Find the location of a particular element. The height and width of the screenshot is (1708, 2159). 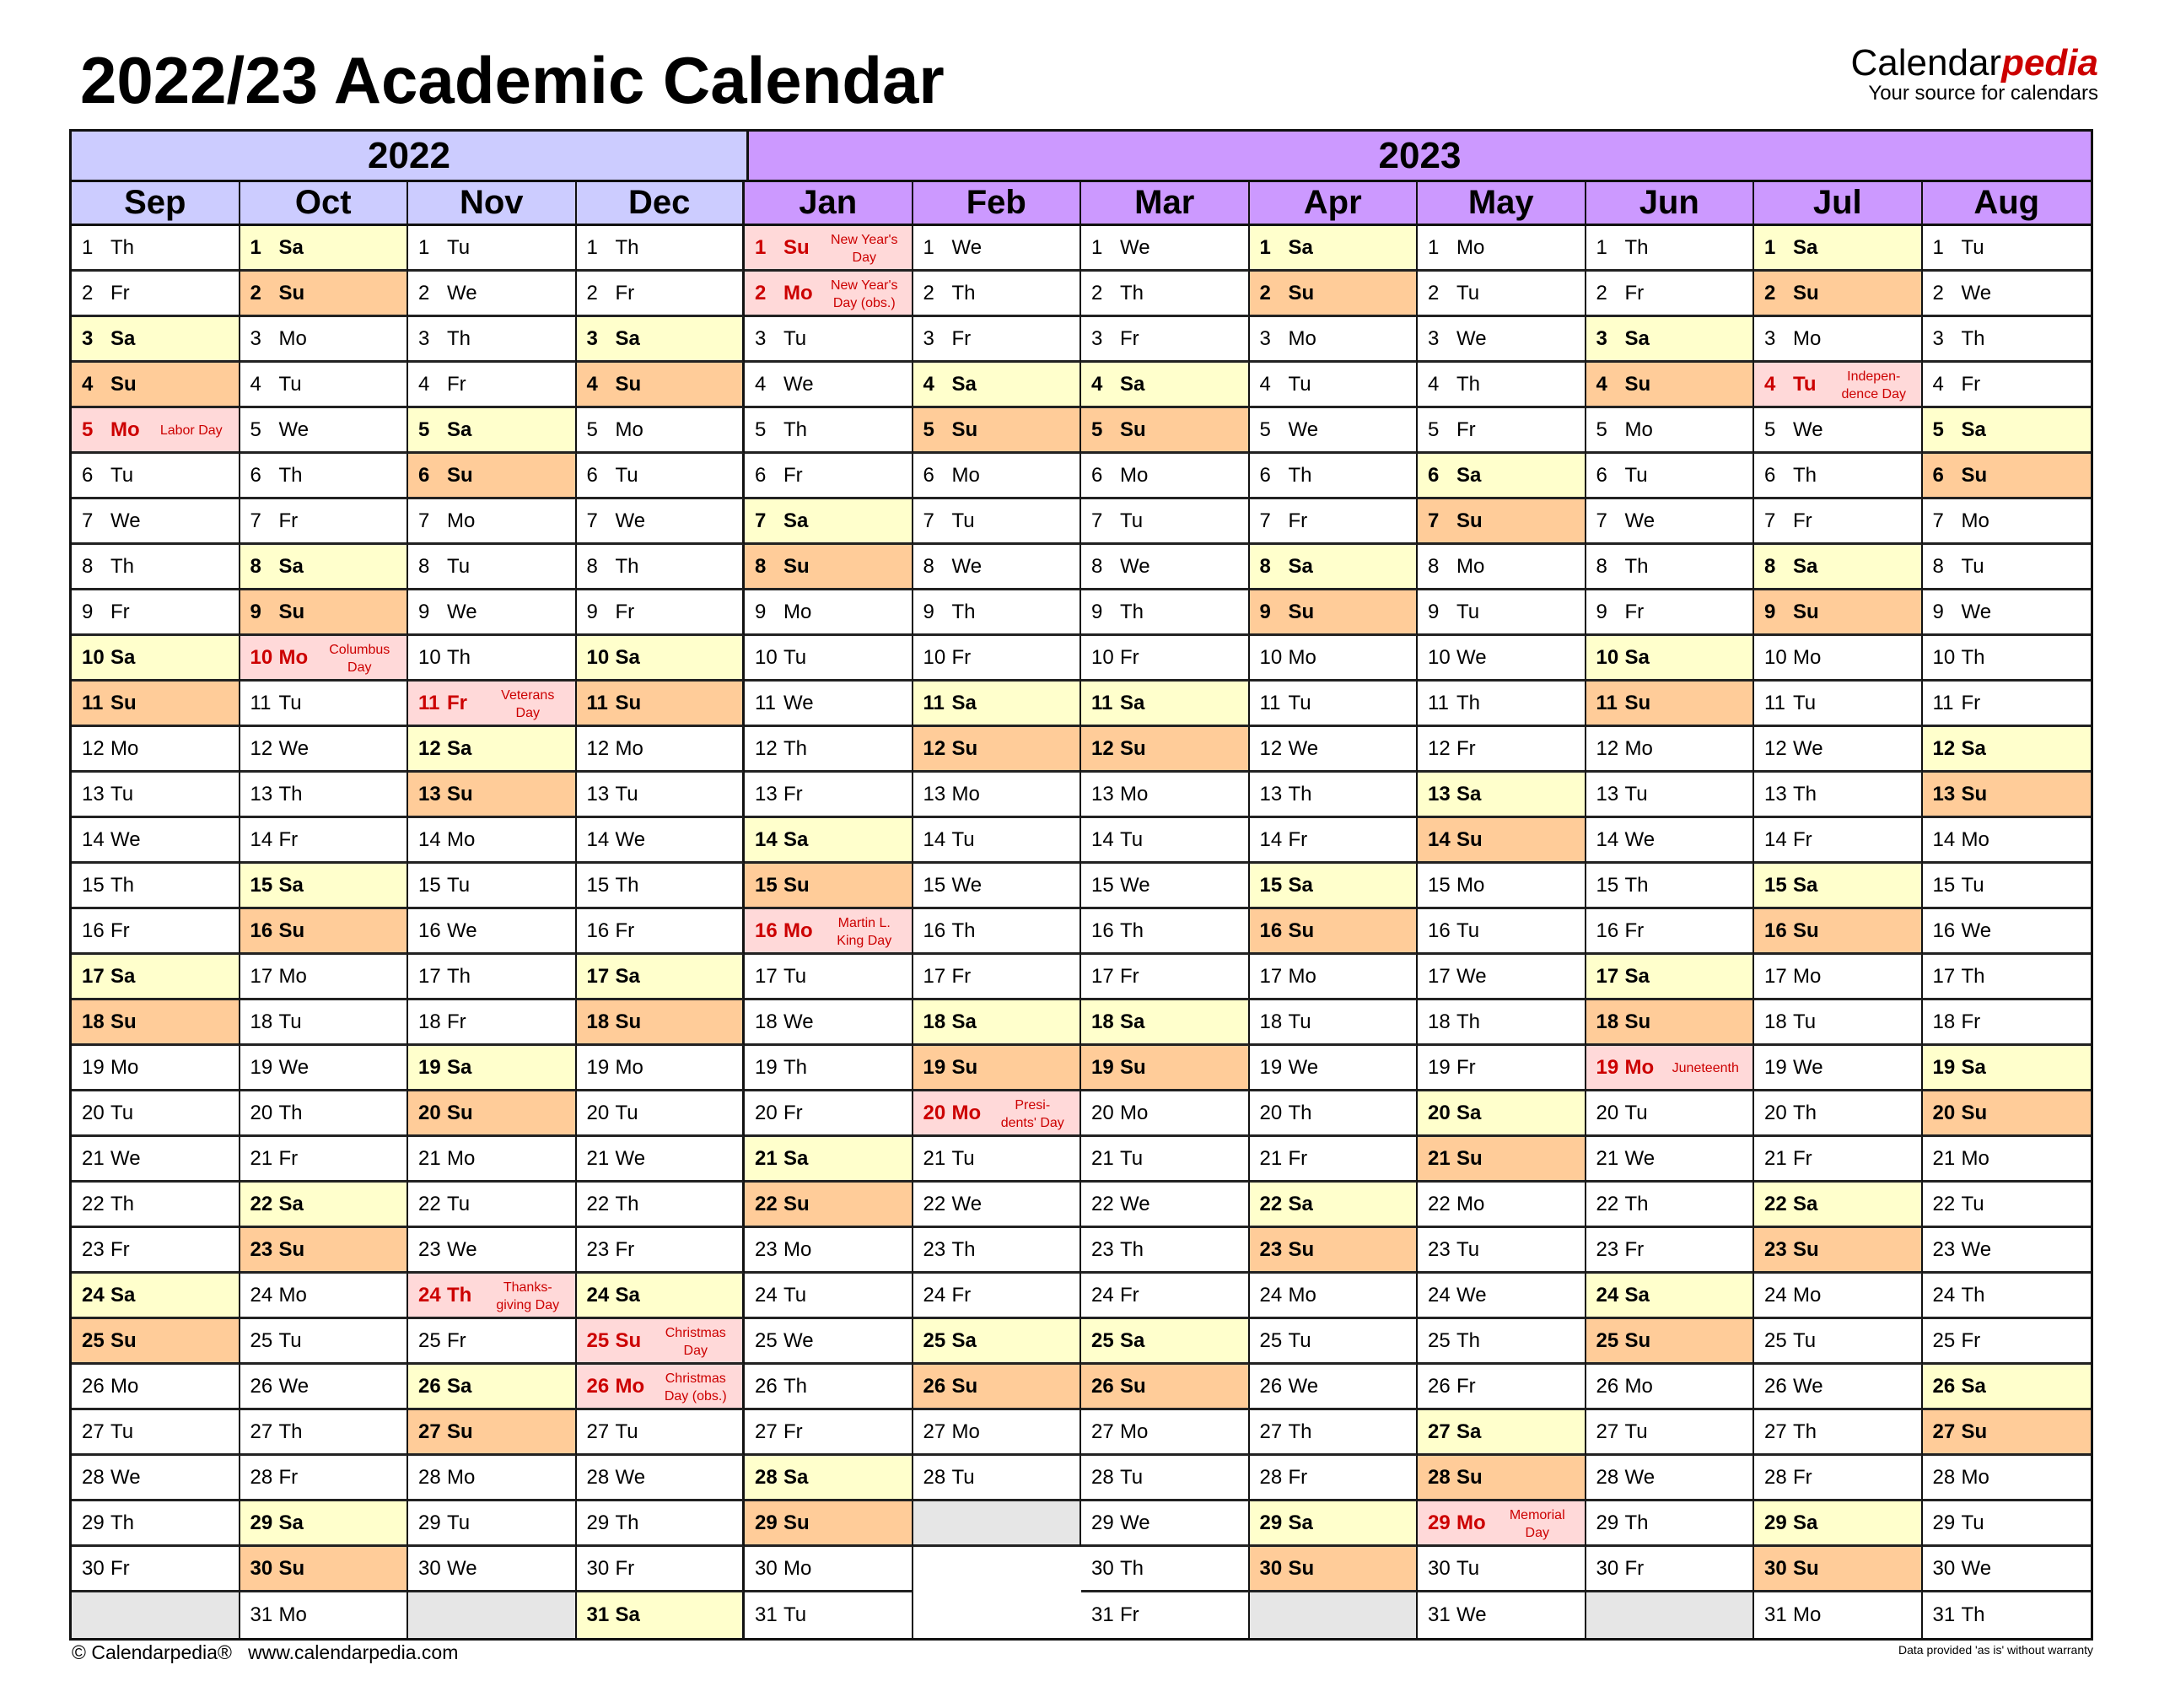

day-cell: 17 We is located at coordinates (1502, 977).